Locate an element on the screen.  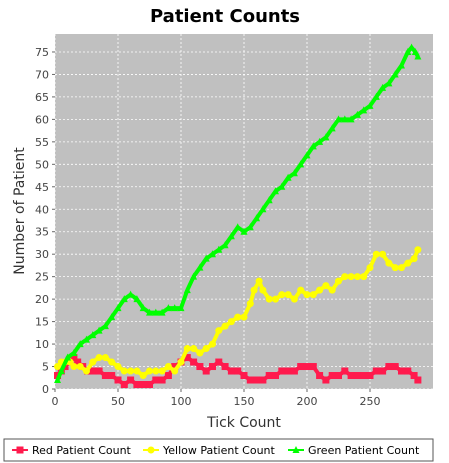
y-axis-label: Number of Patient is located at coordinates (20, 211).